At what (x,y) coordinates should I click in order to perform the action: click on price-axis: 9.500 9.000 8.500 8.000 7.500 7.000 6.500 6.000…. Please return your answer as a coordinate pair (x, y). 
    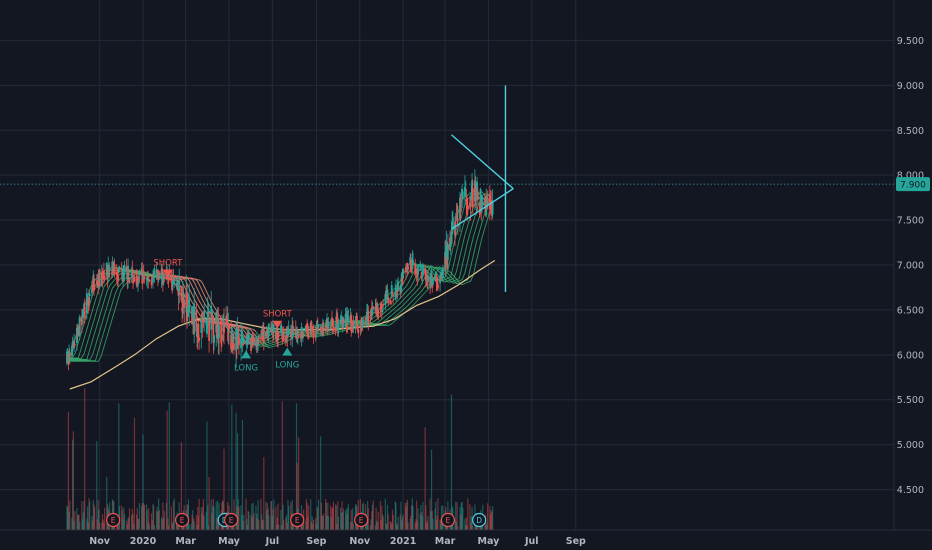
    Looking at the image, I should click on (910, 266).